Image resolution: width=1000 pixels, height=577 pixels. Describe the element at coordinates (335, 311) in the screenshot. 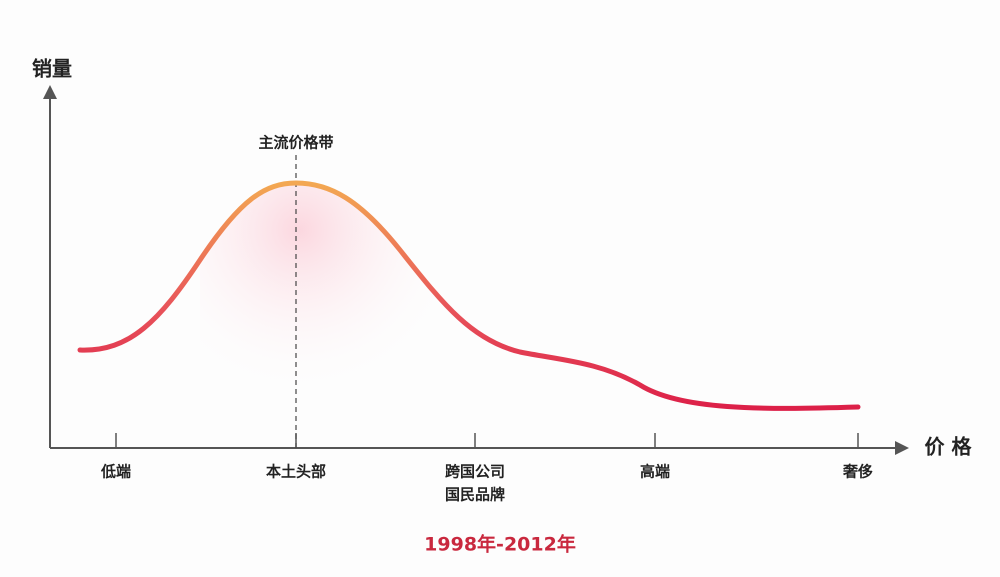

I see `peak-glow` at that location.